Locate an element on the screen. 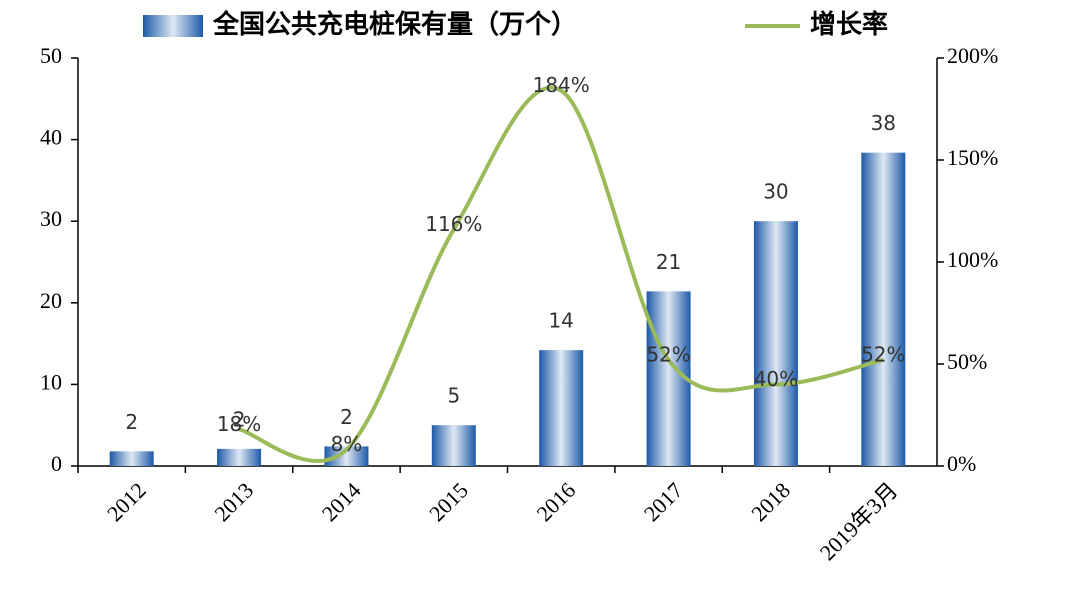 Image resolution: width=1068 pixels, height=595 pixels. y-tick-label: 40 is located at coordinates (51, 137).